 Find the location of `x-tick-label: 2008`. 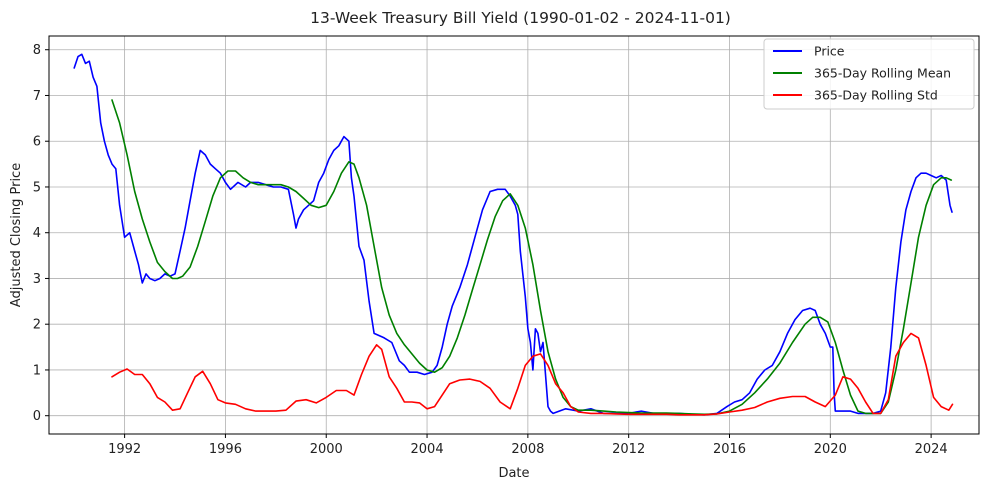

x-tick-label: 2008 is located at coordinates (527, 449).